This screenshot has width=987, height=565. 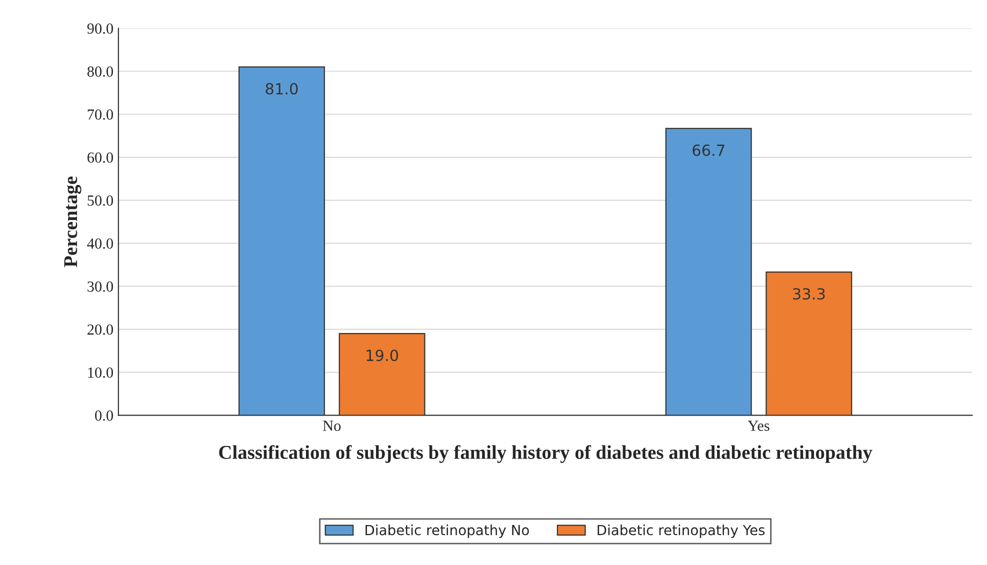 What do you see at coordinates (100, 200) in the screenshot?
I see `y-tick-label: 50.0` at bounding box center [100, 200].